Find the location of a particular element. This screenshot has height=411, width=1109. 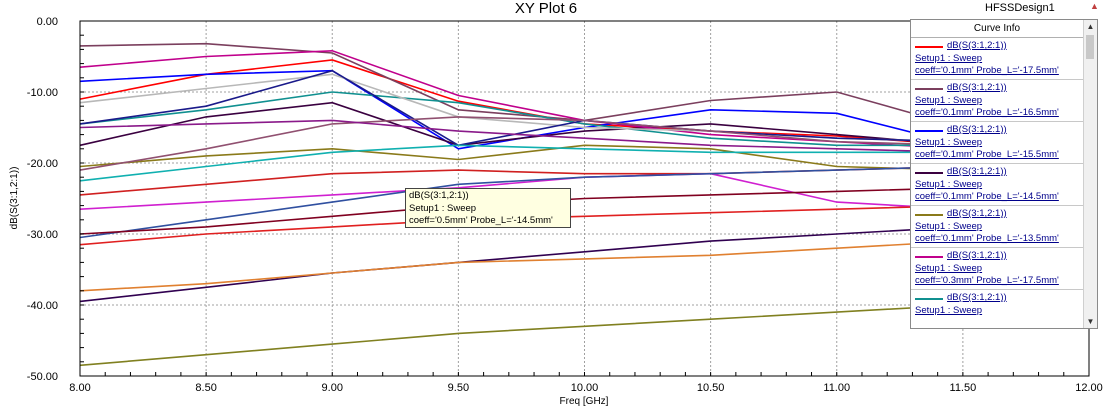

y-axis-label: dB(S(3:1,2:1)) is located at coordinates (14, 198).